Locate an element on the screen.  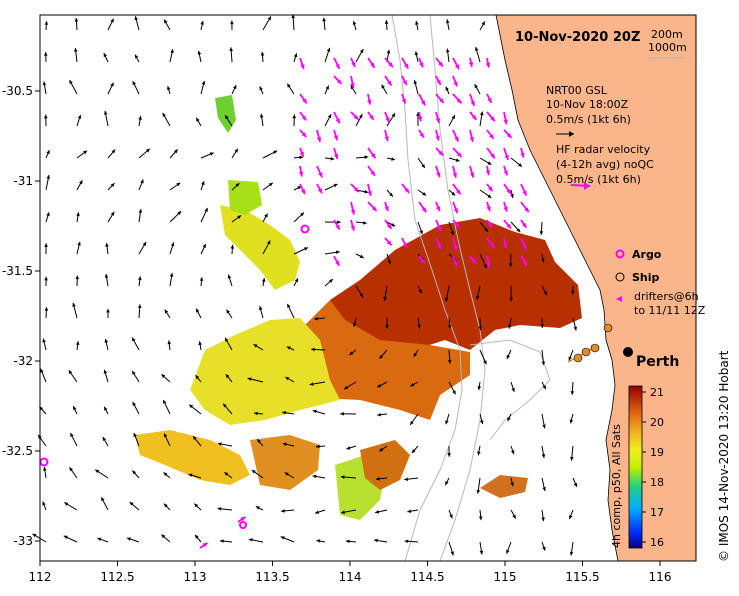
map-title: 10-Nov-2020 20Z is located at coordinates (577, 37).